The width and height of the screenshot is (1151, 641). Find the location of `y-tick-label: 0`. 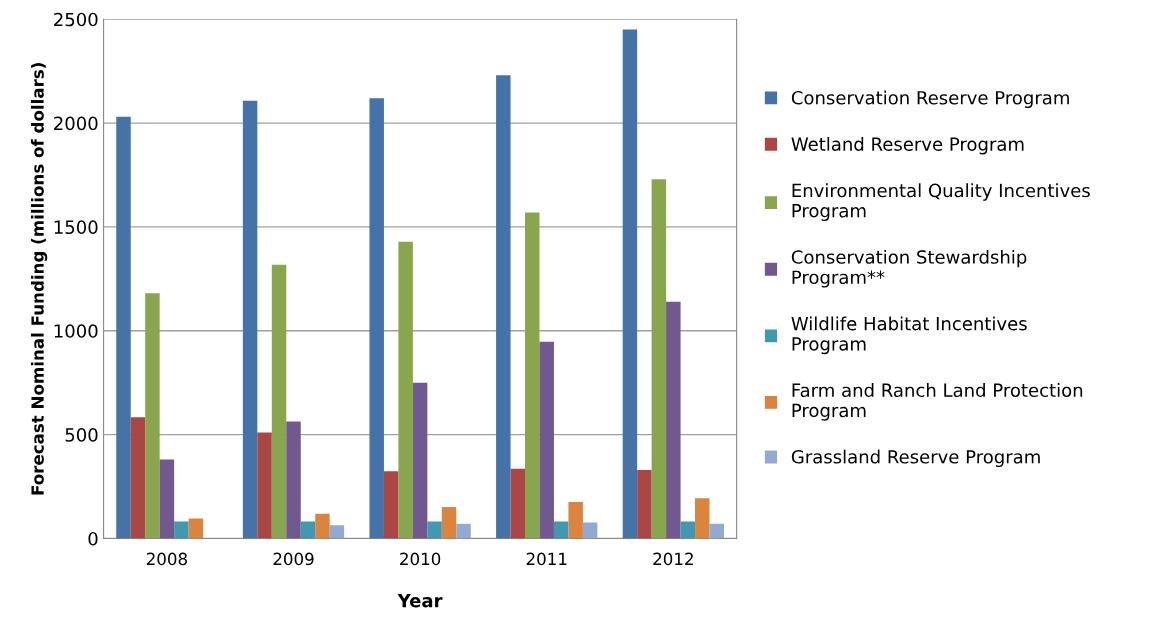

y-tick-label: 0 is located at coordinates (93, 538).